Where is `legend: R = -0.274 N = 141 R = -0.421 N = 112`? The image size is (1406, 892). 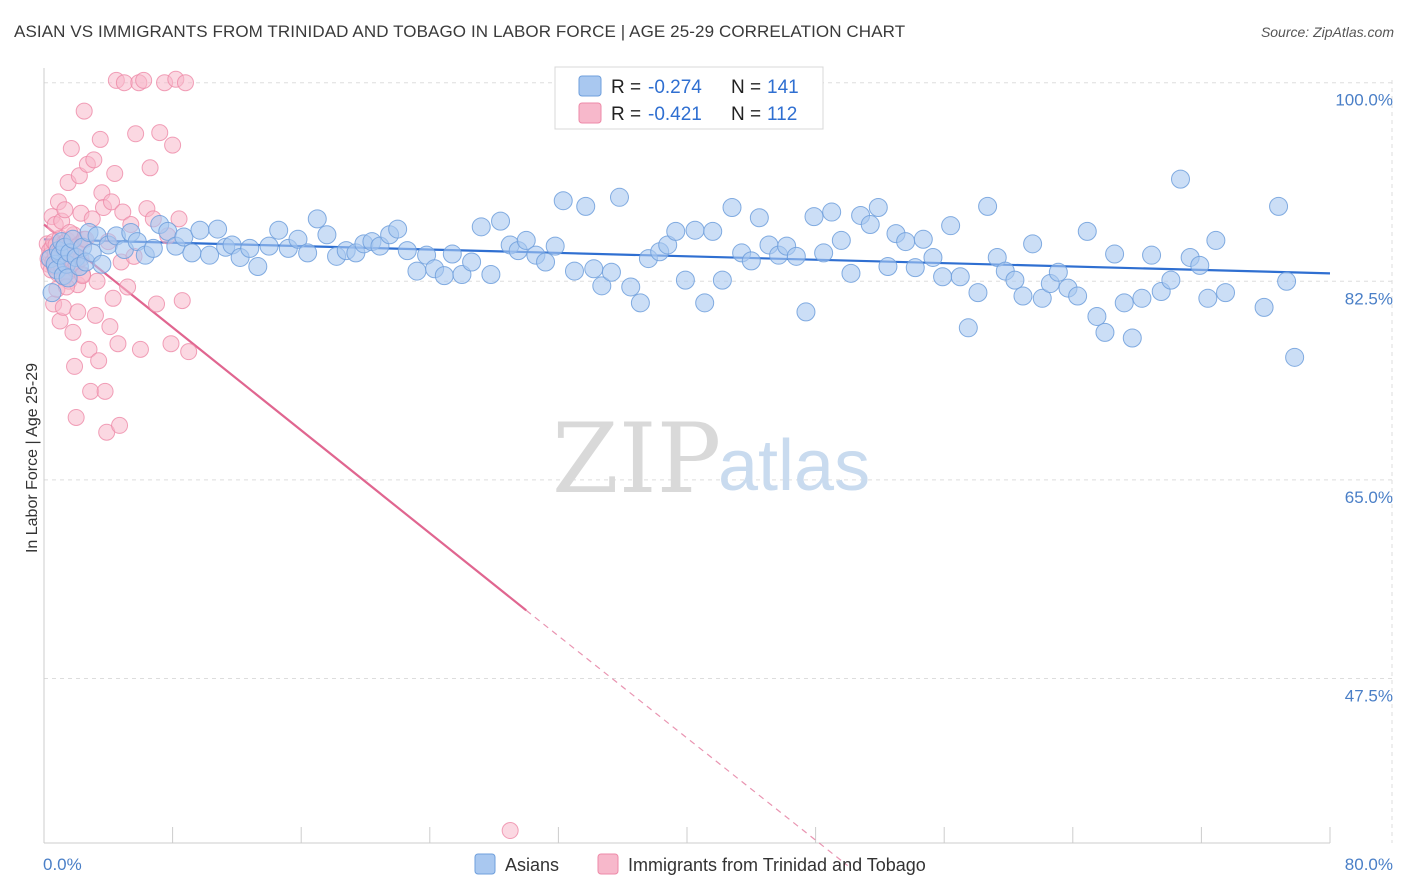 legend: R = -0.274 N = 141 R = -0.421 N = 112 is located at coordinates (689, 98).